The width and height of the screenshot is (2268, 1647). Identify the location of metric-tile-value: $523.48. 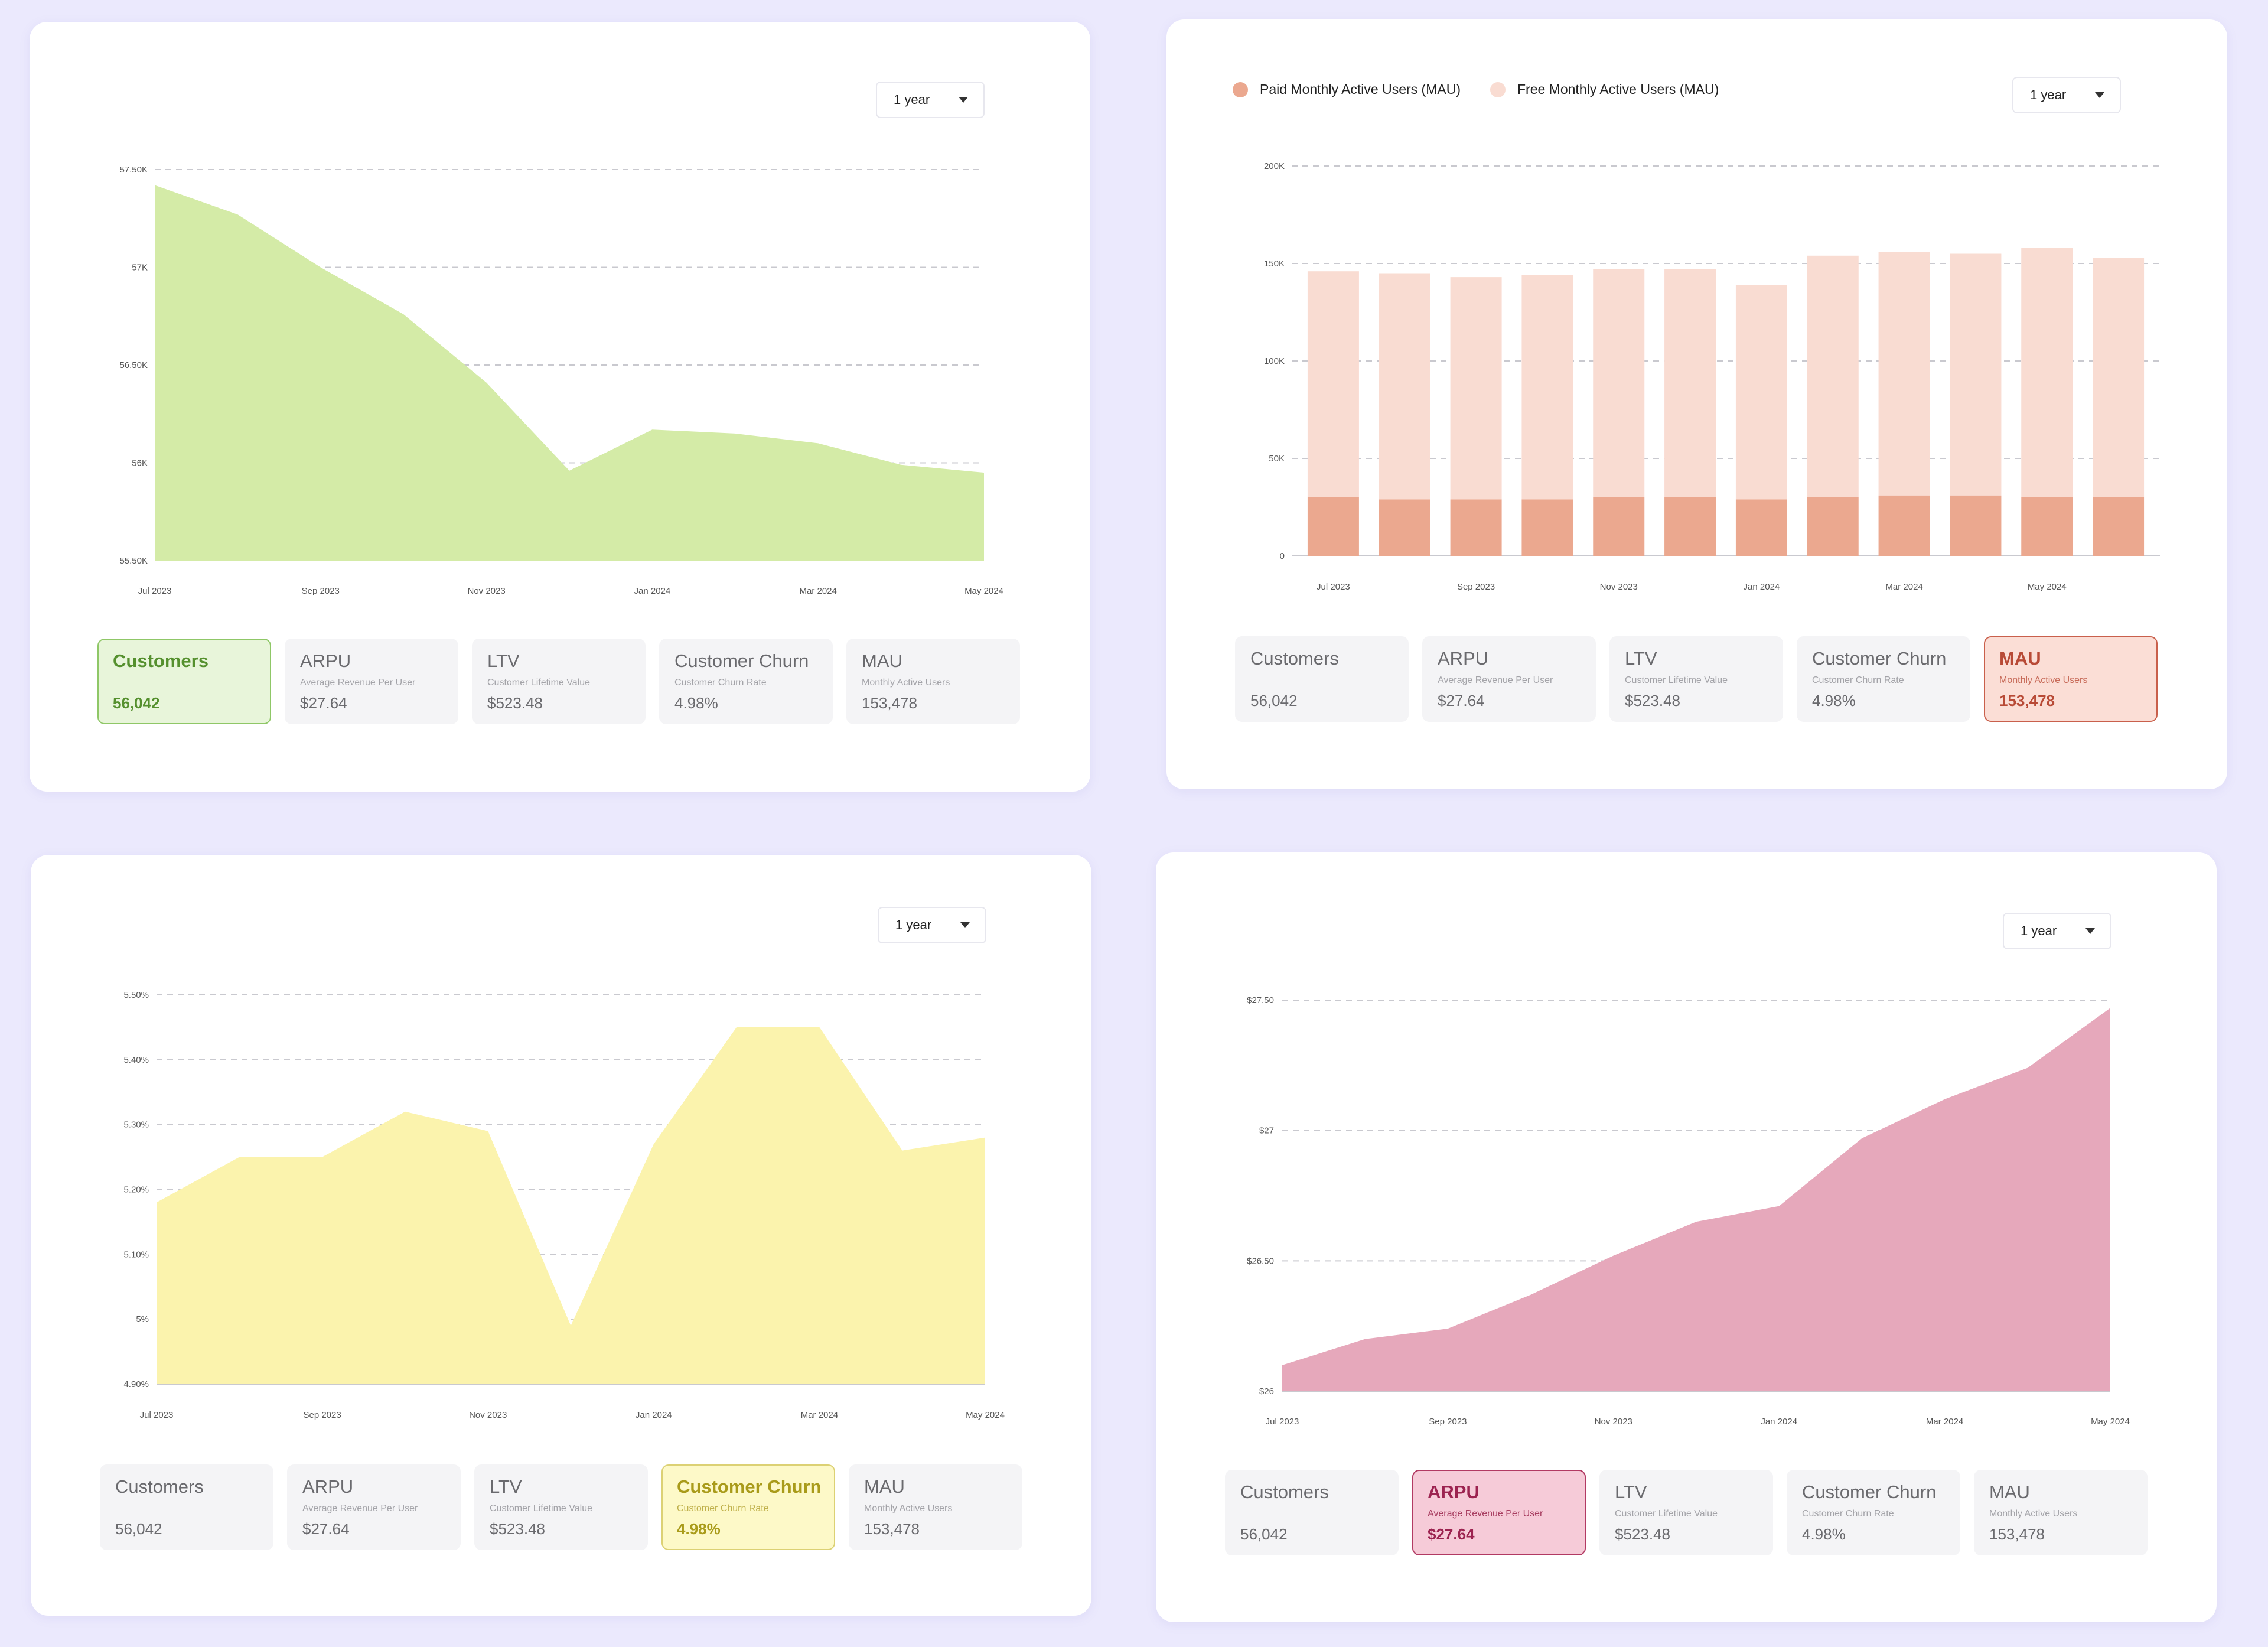
(517, 1529).